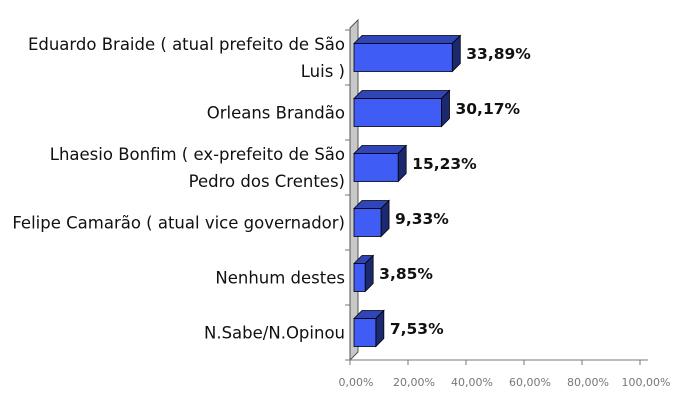 This screenshot has height=405, width=692. What do you see at coordinates (417, 329) in the screenshot?
I see `value-label: 7,53%` at bounding box center [417, 329].